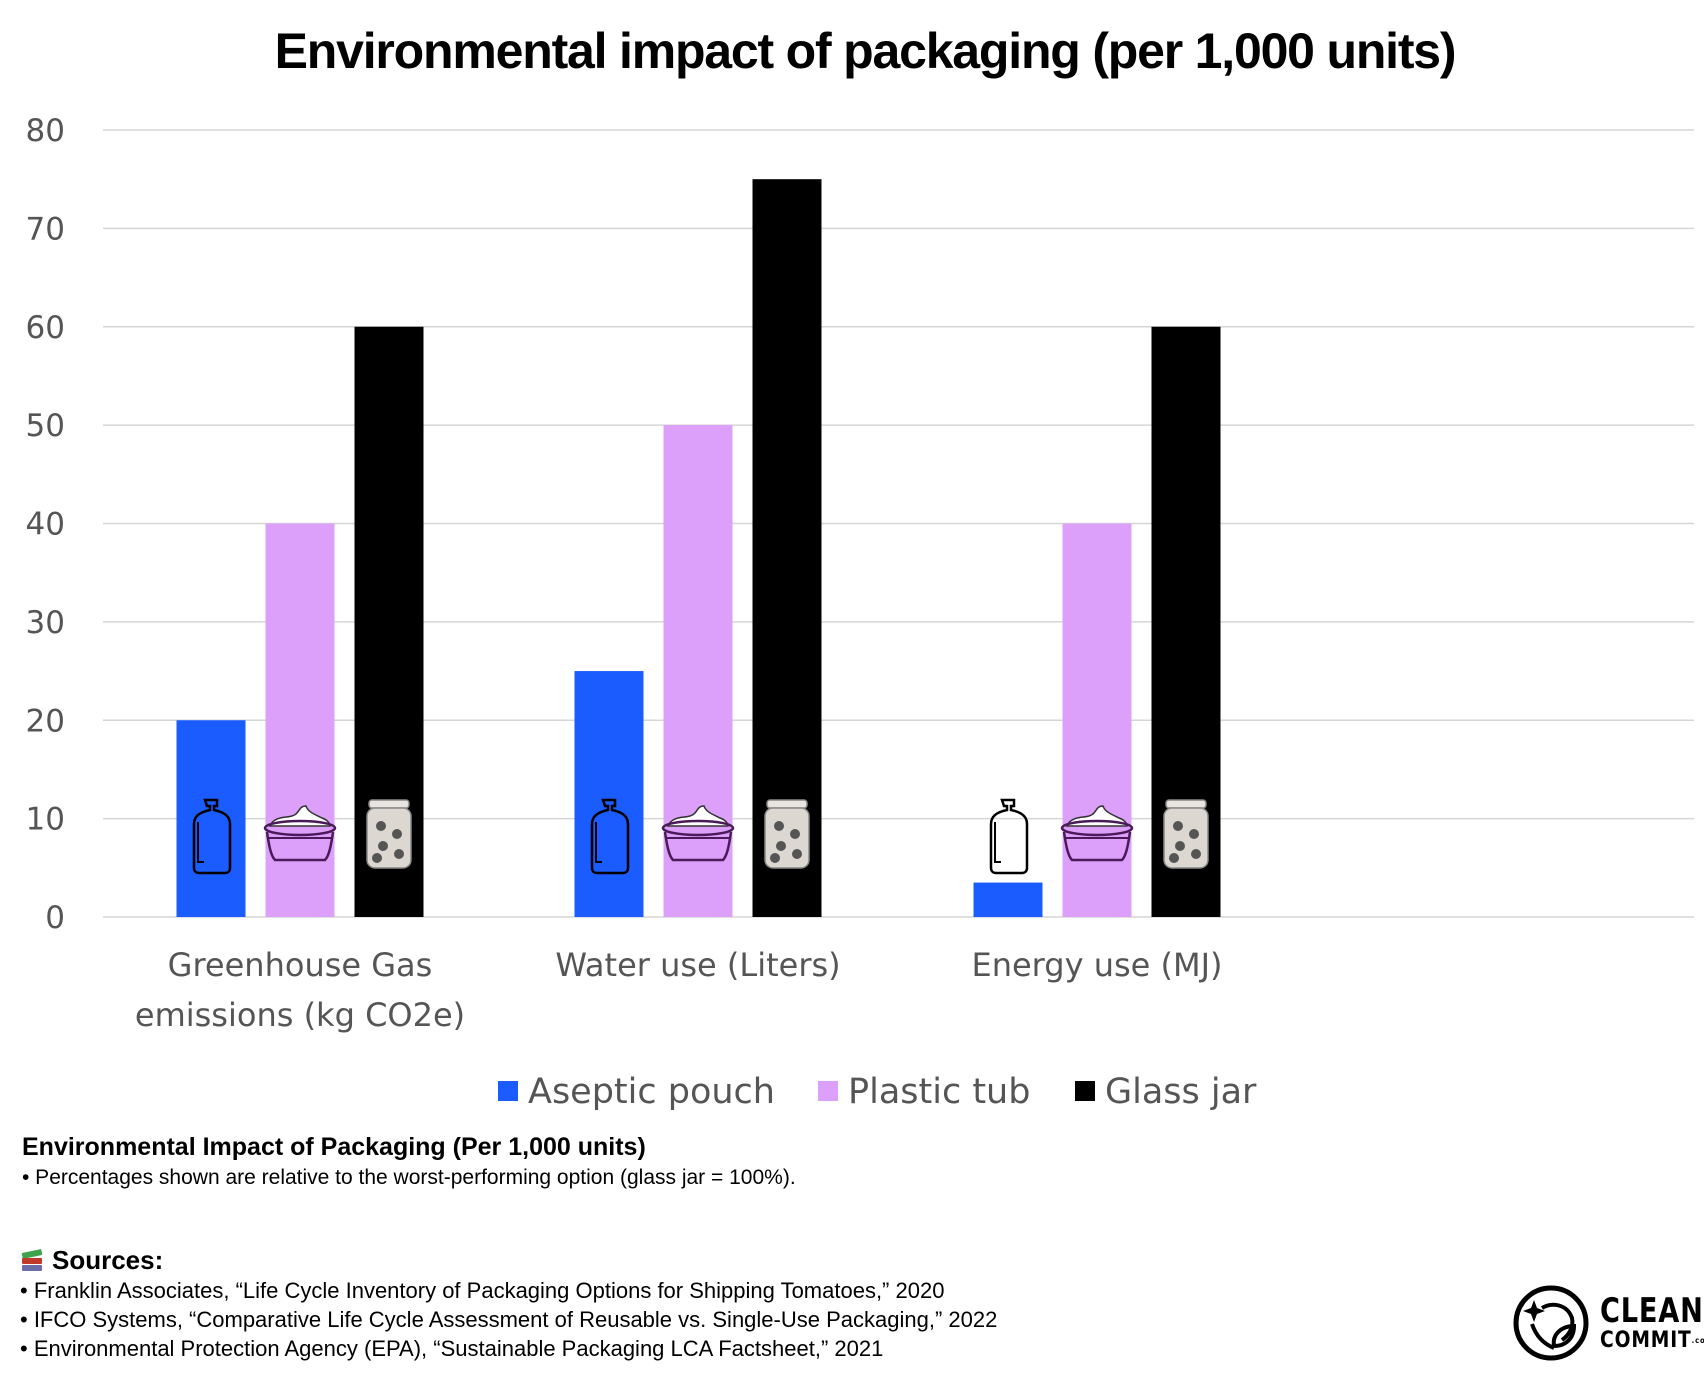 The width and height of the screenshot is (1704, 1380). Describe the element at coordinates (45, 229) in the screenshot. I see `y-tick-label: 70` at that location.